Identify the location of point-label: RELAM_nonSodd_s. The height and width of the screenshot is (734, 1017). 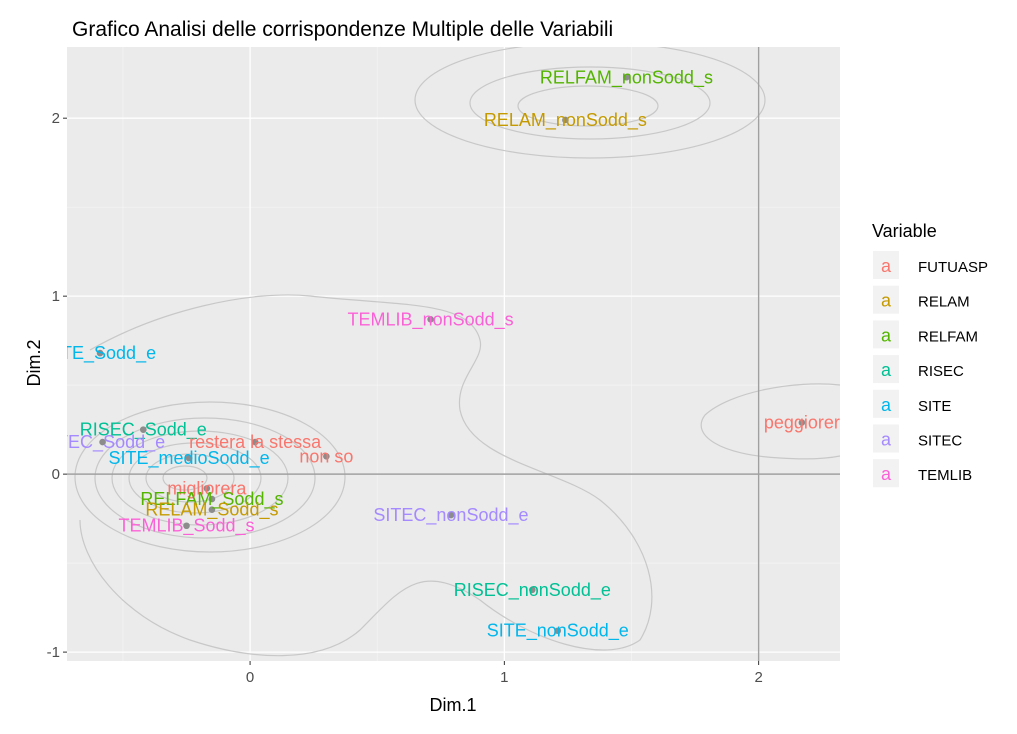
(565, 120).